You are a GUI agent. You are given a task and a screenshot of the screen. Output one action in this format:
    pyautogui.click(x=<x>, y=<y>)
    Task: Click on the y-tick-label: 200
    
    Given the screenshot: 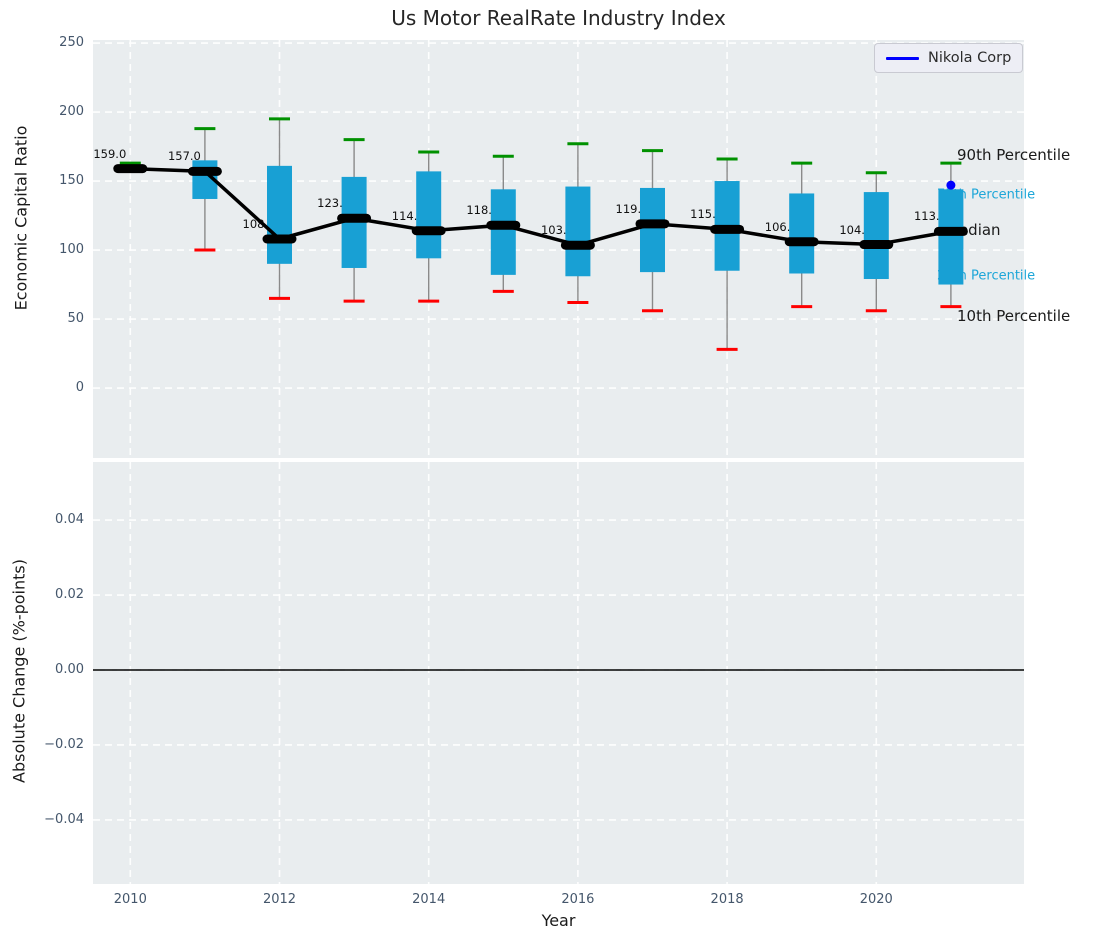 What is the action you would take?
    pyautogui.click(x=71, y=112)
    